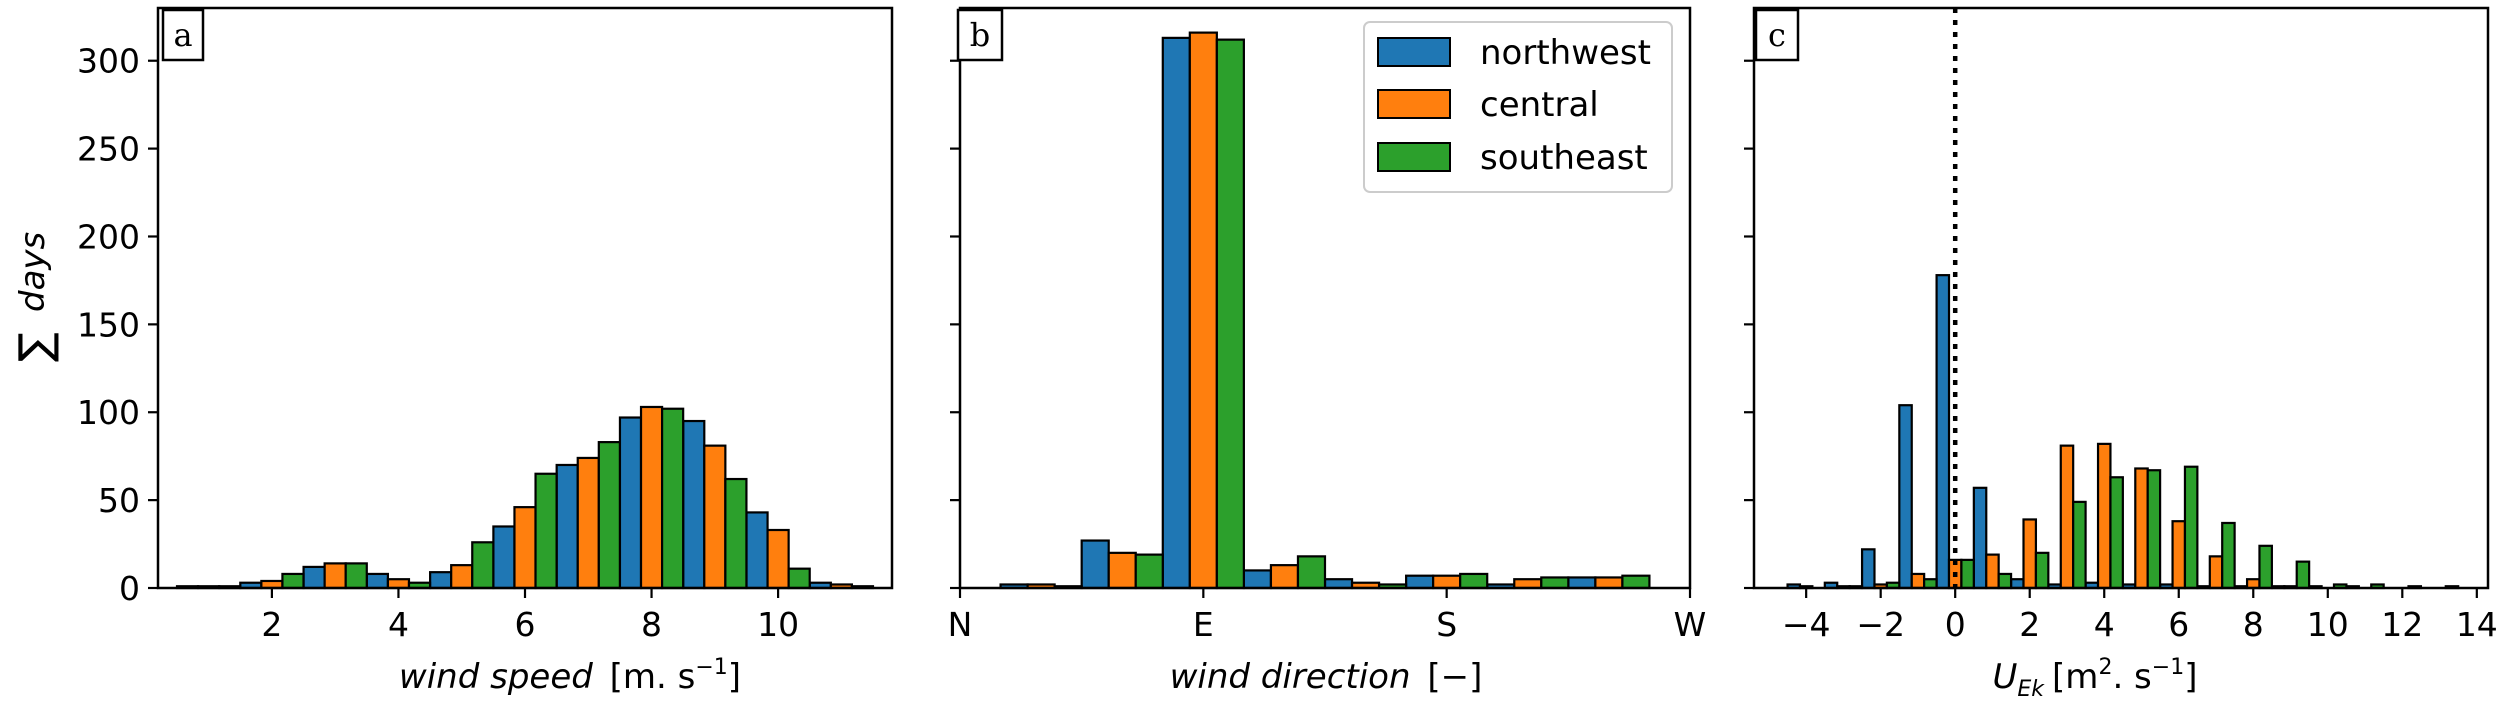 This screenshot has width=2500, height=704. I want to click on x-tick-label-c-4: 4, so click(2104, 624).